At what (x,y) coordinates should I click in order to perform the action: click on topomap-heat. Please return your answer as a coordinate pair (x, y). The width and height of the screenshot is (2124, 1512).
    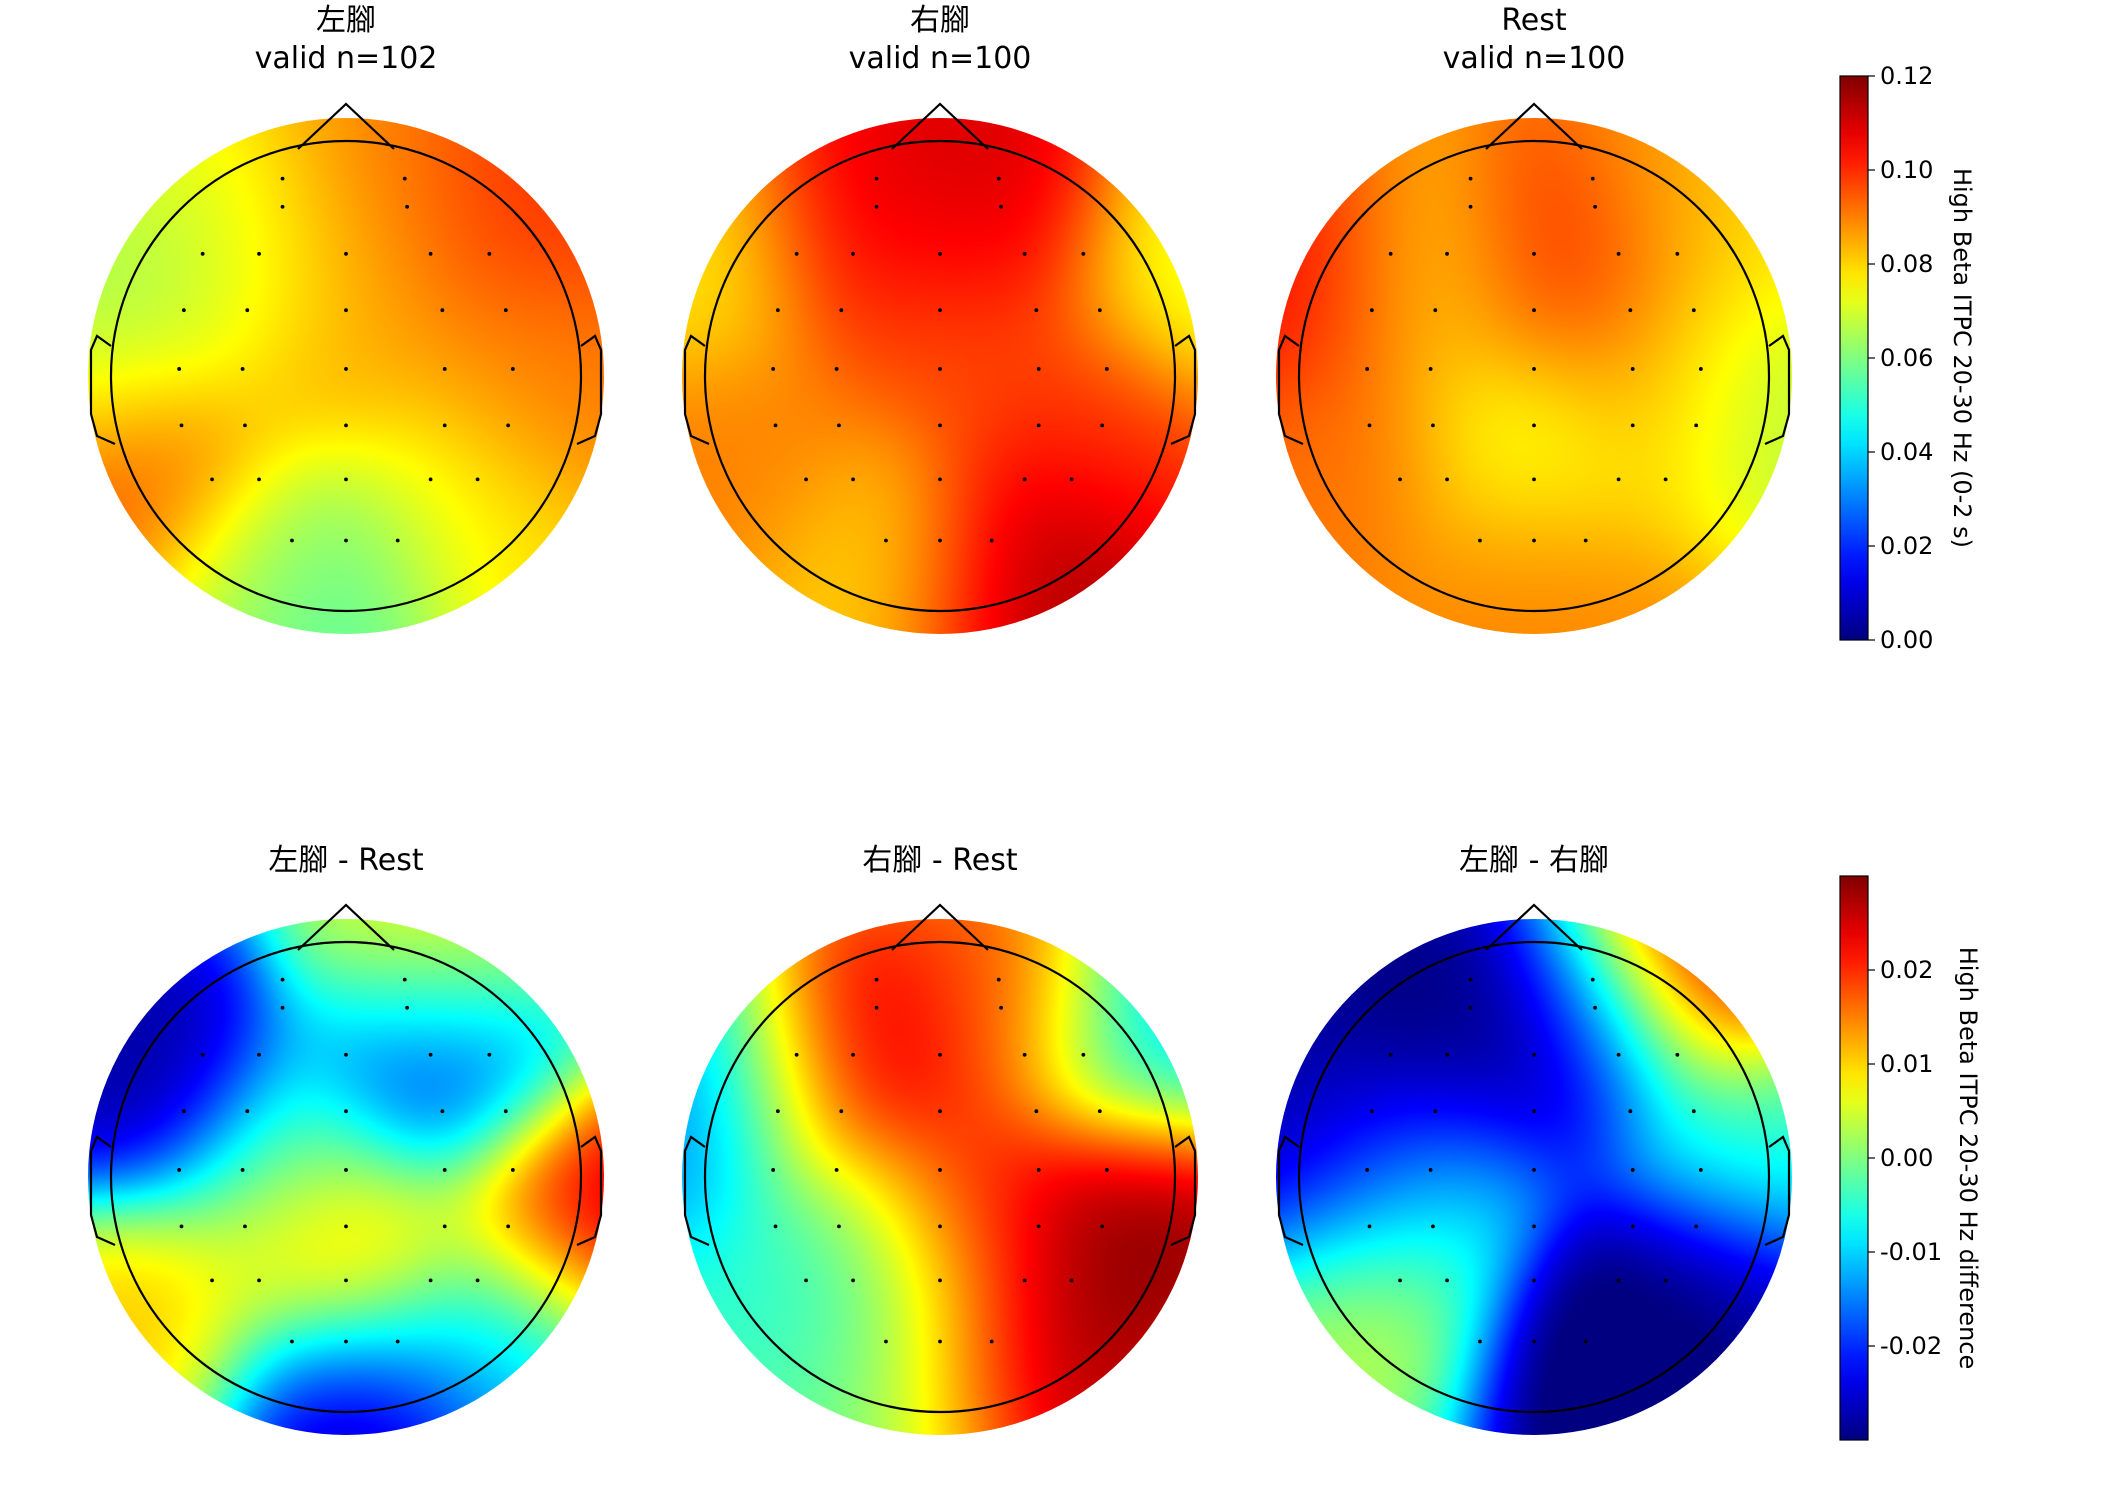
    Looking at the image, I should click on (1534, 376).